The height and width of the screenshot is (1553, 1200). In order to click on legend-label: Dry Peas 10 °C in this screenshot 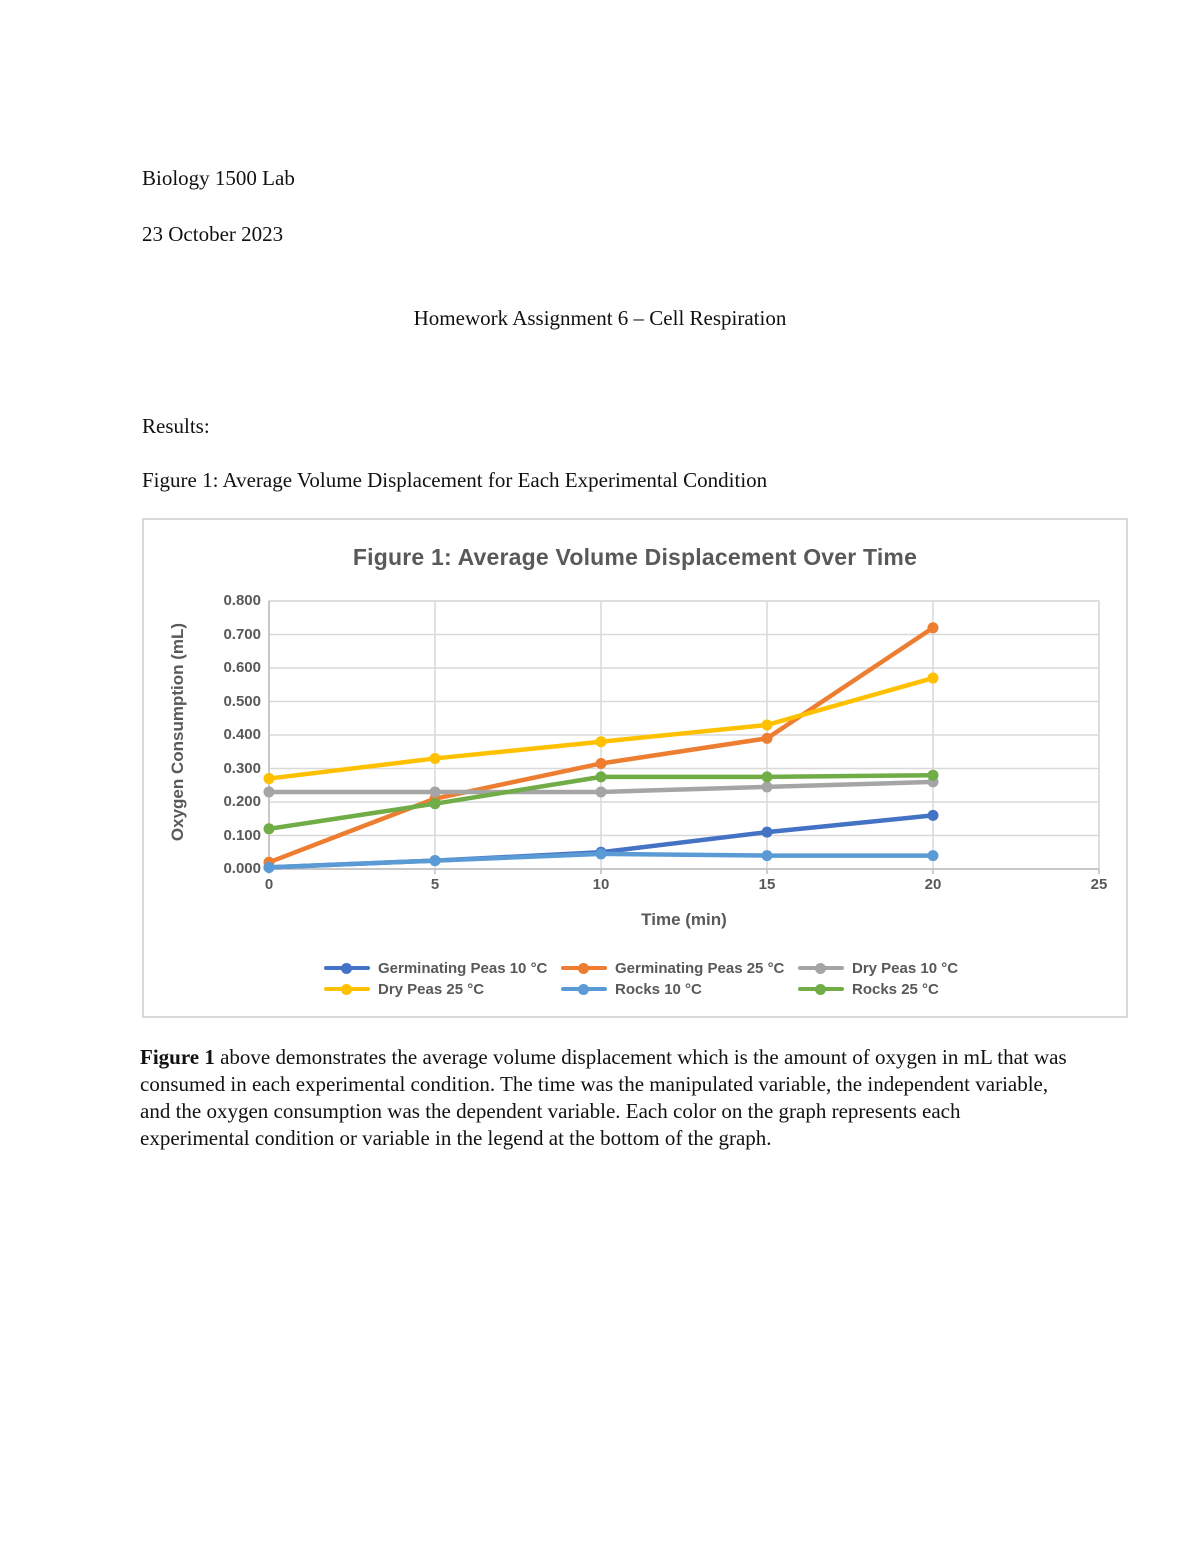, I will do `click(905, 968)`.